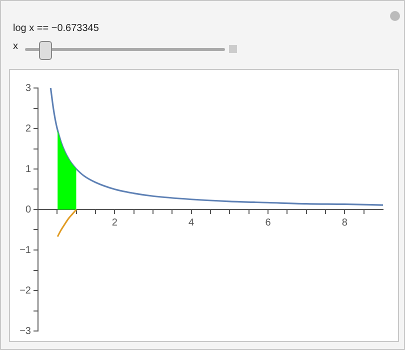 This screenshot has width=405, height=350. I want to click on y-tick-label: 3, so click(28, 88).